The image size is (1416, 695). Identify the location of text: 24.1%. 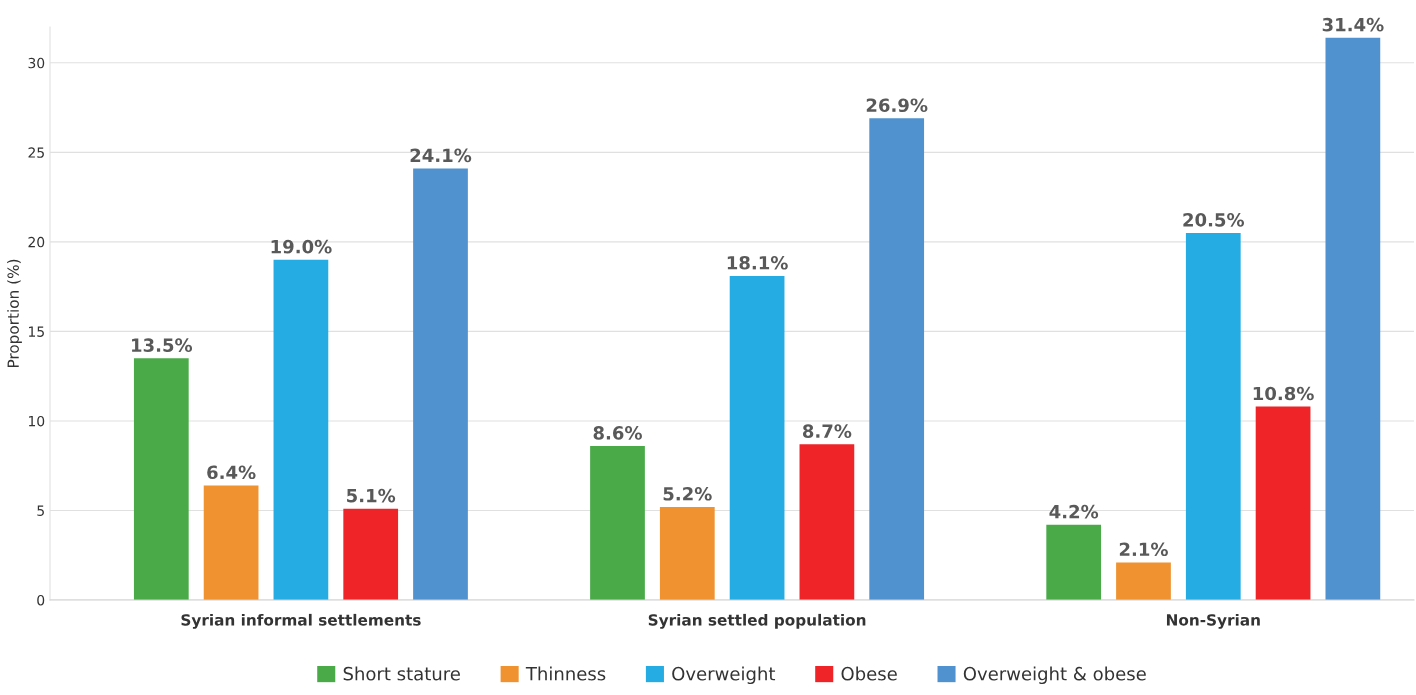
(441, 155).